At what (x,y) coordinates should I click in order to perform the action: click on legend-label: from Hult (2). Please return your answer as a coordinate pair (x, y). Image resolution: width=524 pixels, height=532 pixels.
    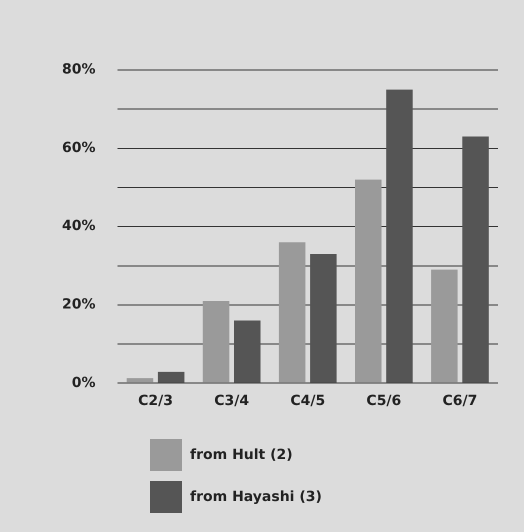
    Looking at the image, I should click on (241, 455).